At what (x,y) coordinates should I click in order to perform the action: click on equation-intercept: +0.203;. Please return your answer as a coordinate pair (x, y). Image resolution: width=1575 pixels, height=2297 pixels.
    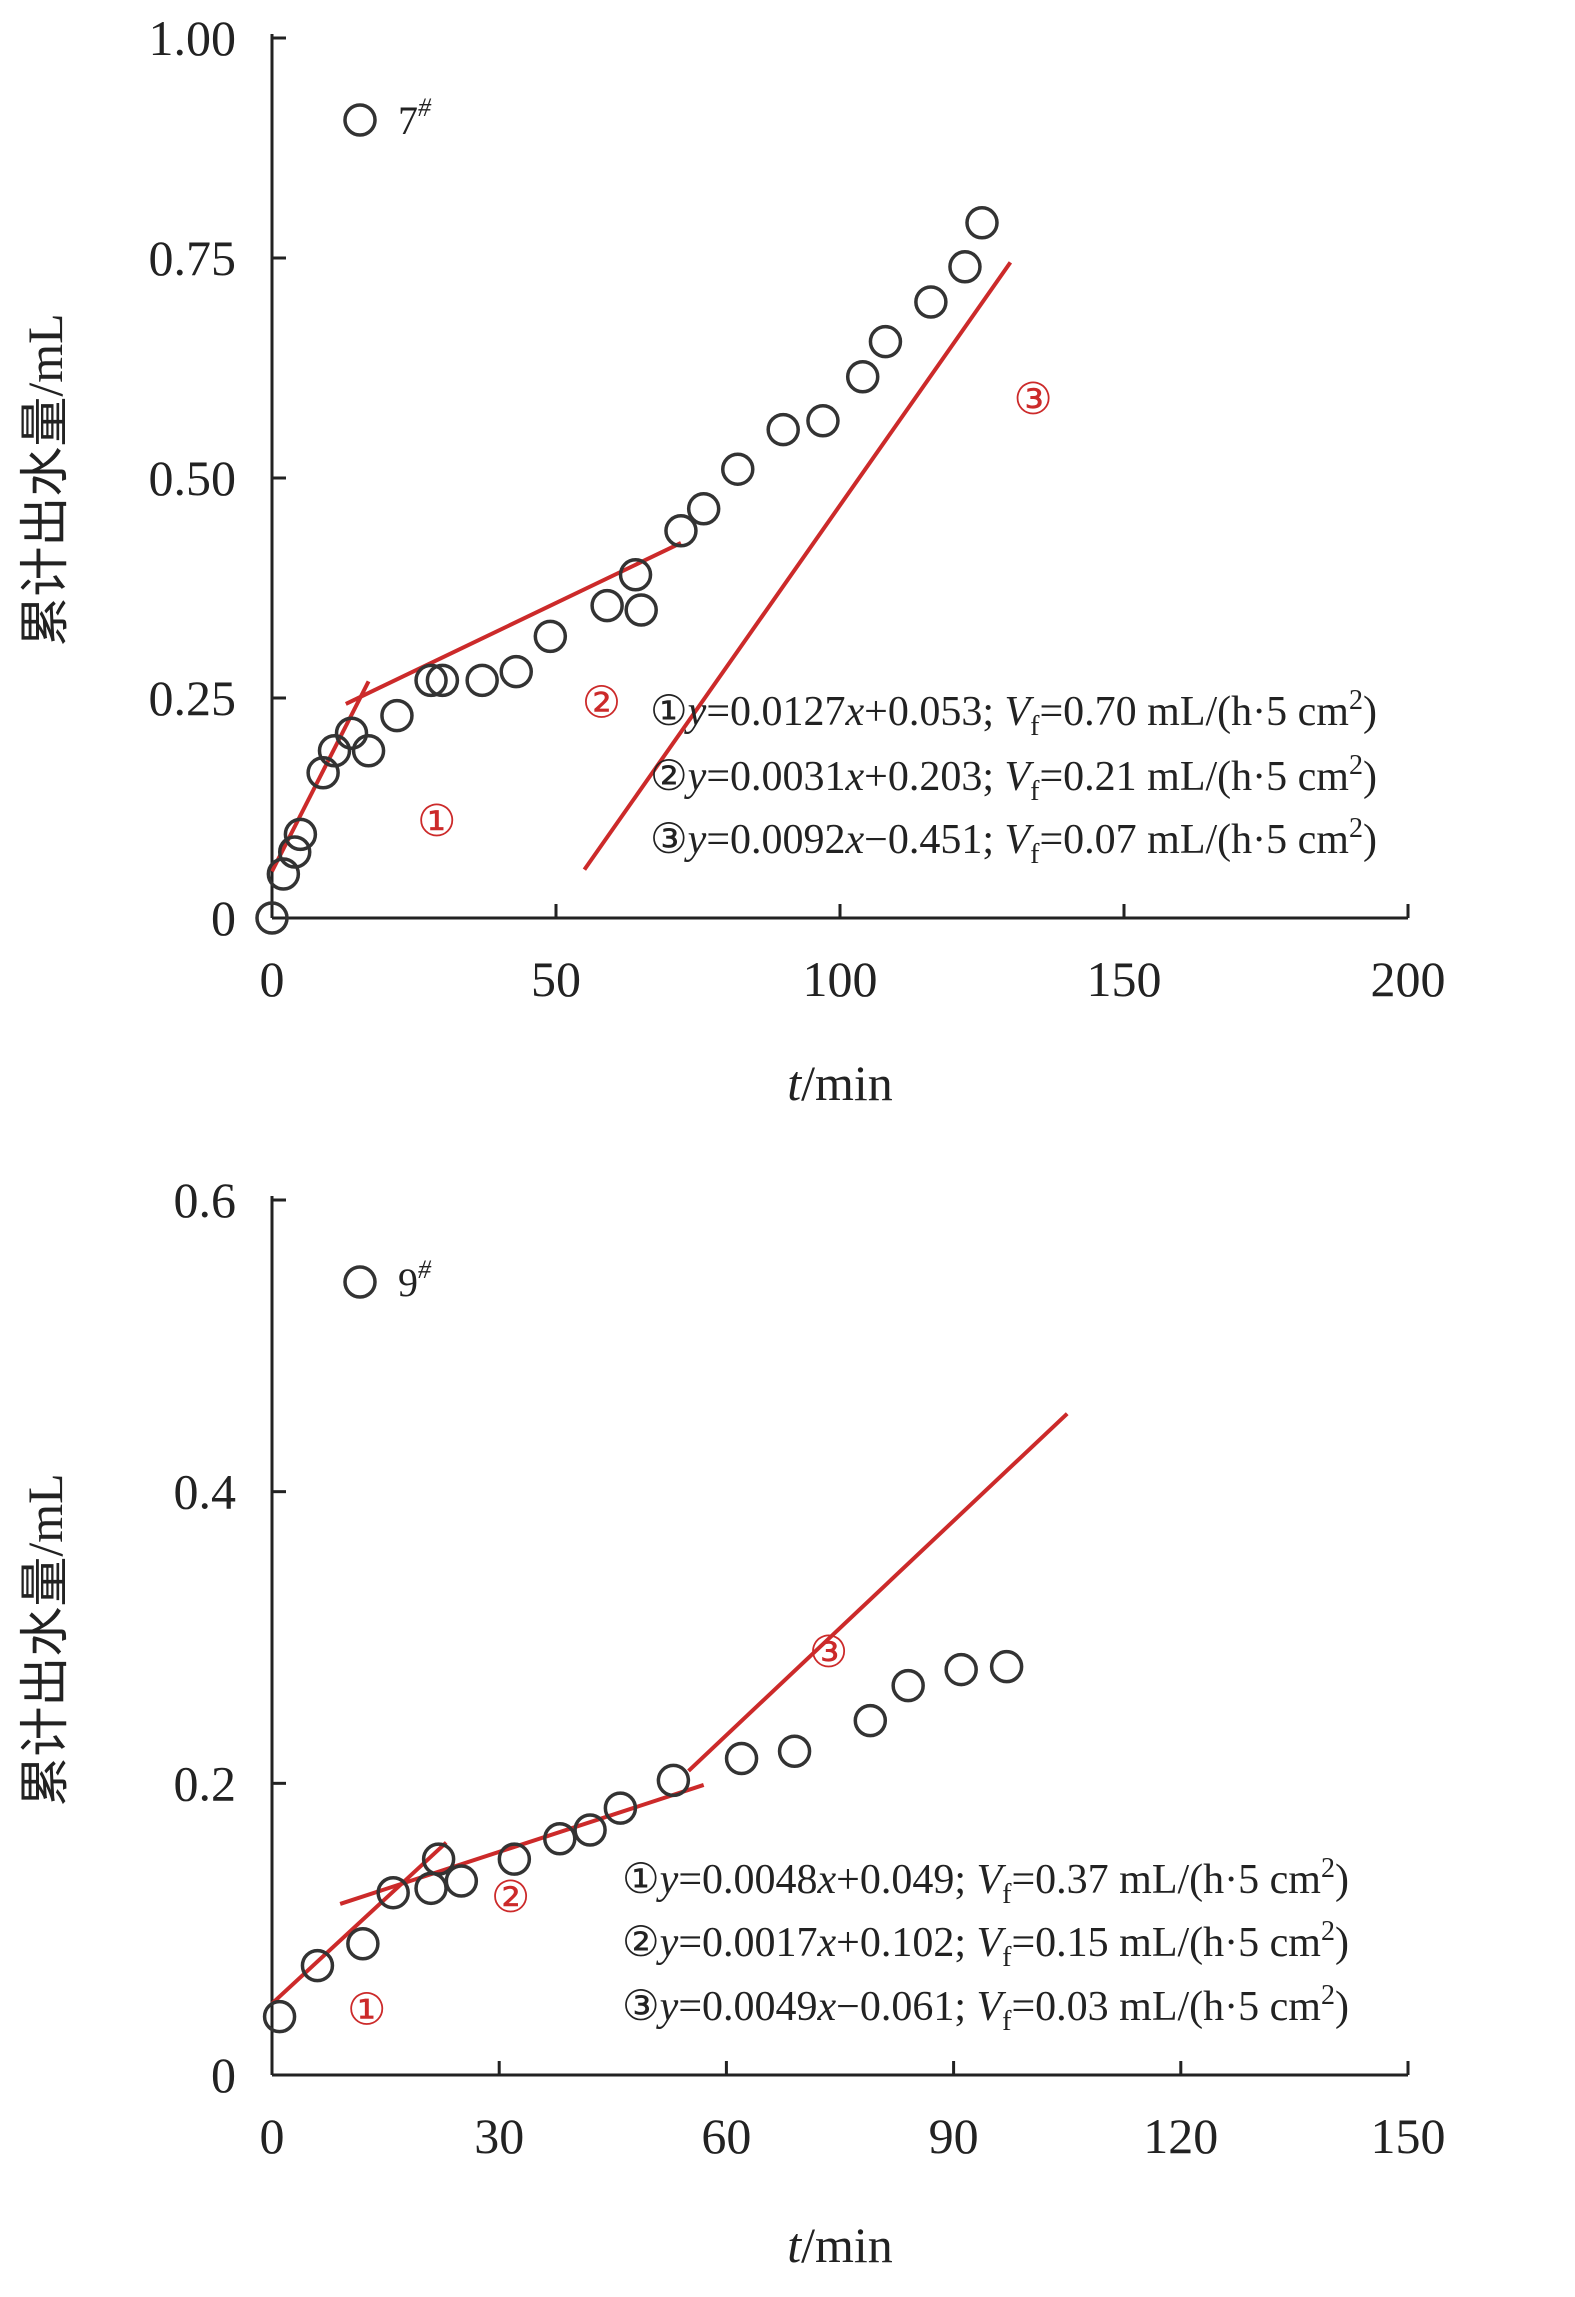
    Looking at the image, I should click on (934, 777).